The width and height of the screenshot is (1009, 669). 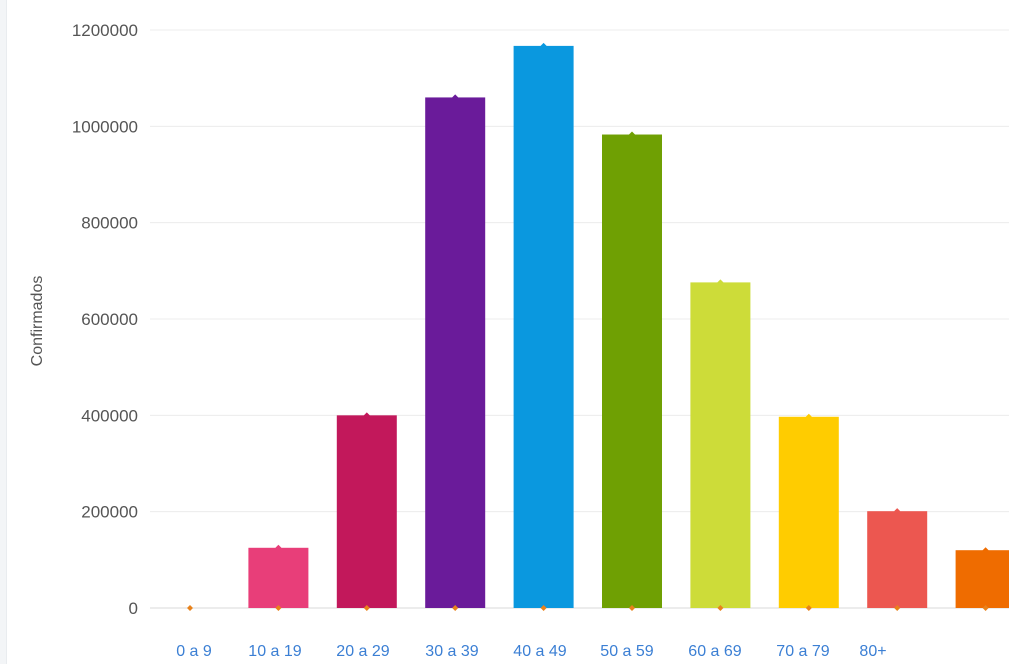 I want to click on y-tick-label: 0, so click(x=133, y=608).